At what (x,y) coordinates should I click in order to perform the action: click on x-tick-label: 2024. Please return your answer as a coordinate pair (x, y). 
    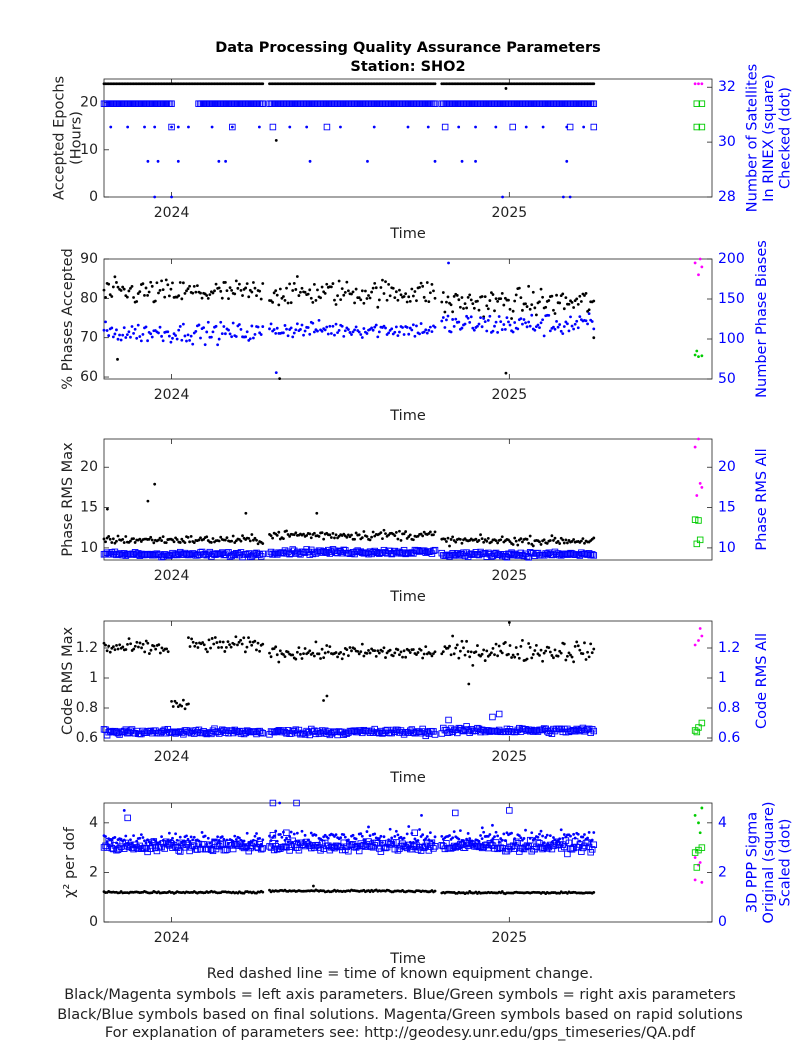
    Looking at the image, I should click on (172, 757).